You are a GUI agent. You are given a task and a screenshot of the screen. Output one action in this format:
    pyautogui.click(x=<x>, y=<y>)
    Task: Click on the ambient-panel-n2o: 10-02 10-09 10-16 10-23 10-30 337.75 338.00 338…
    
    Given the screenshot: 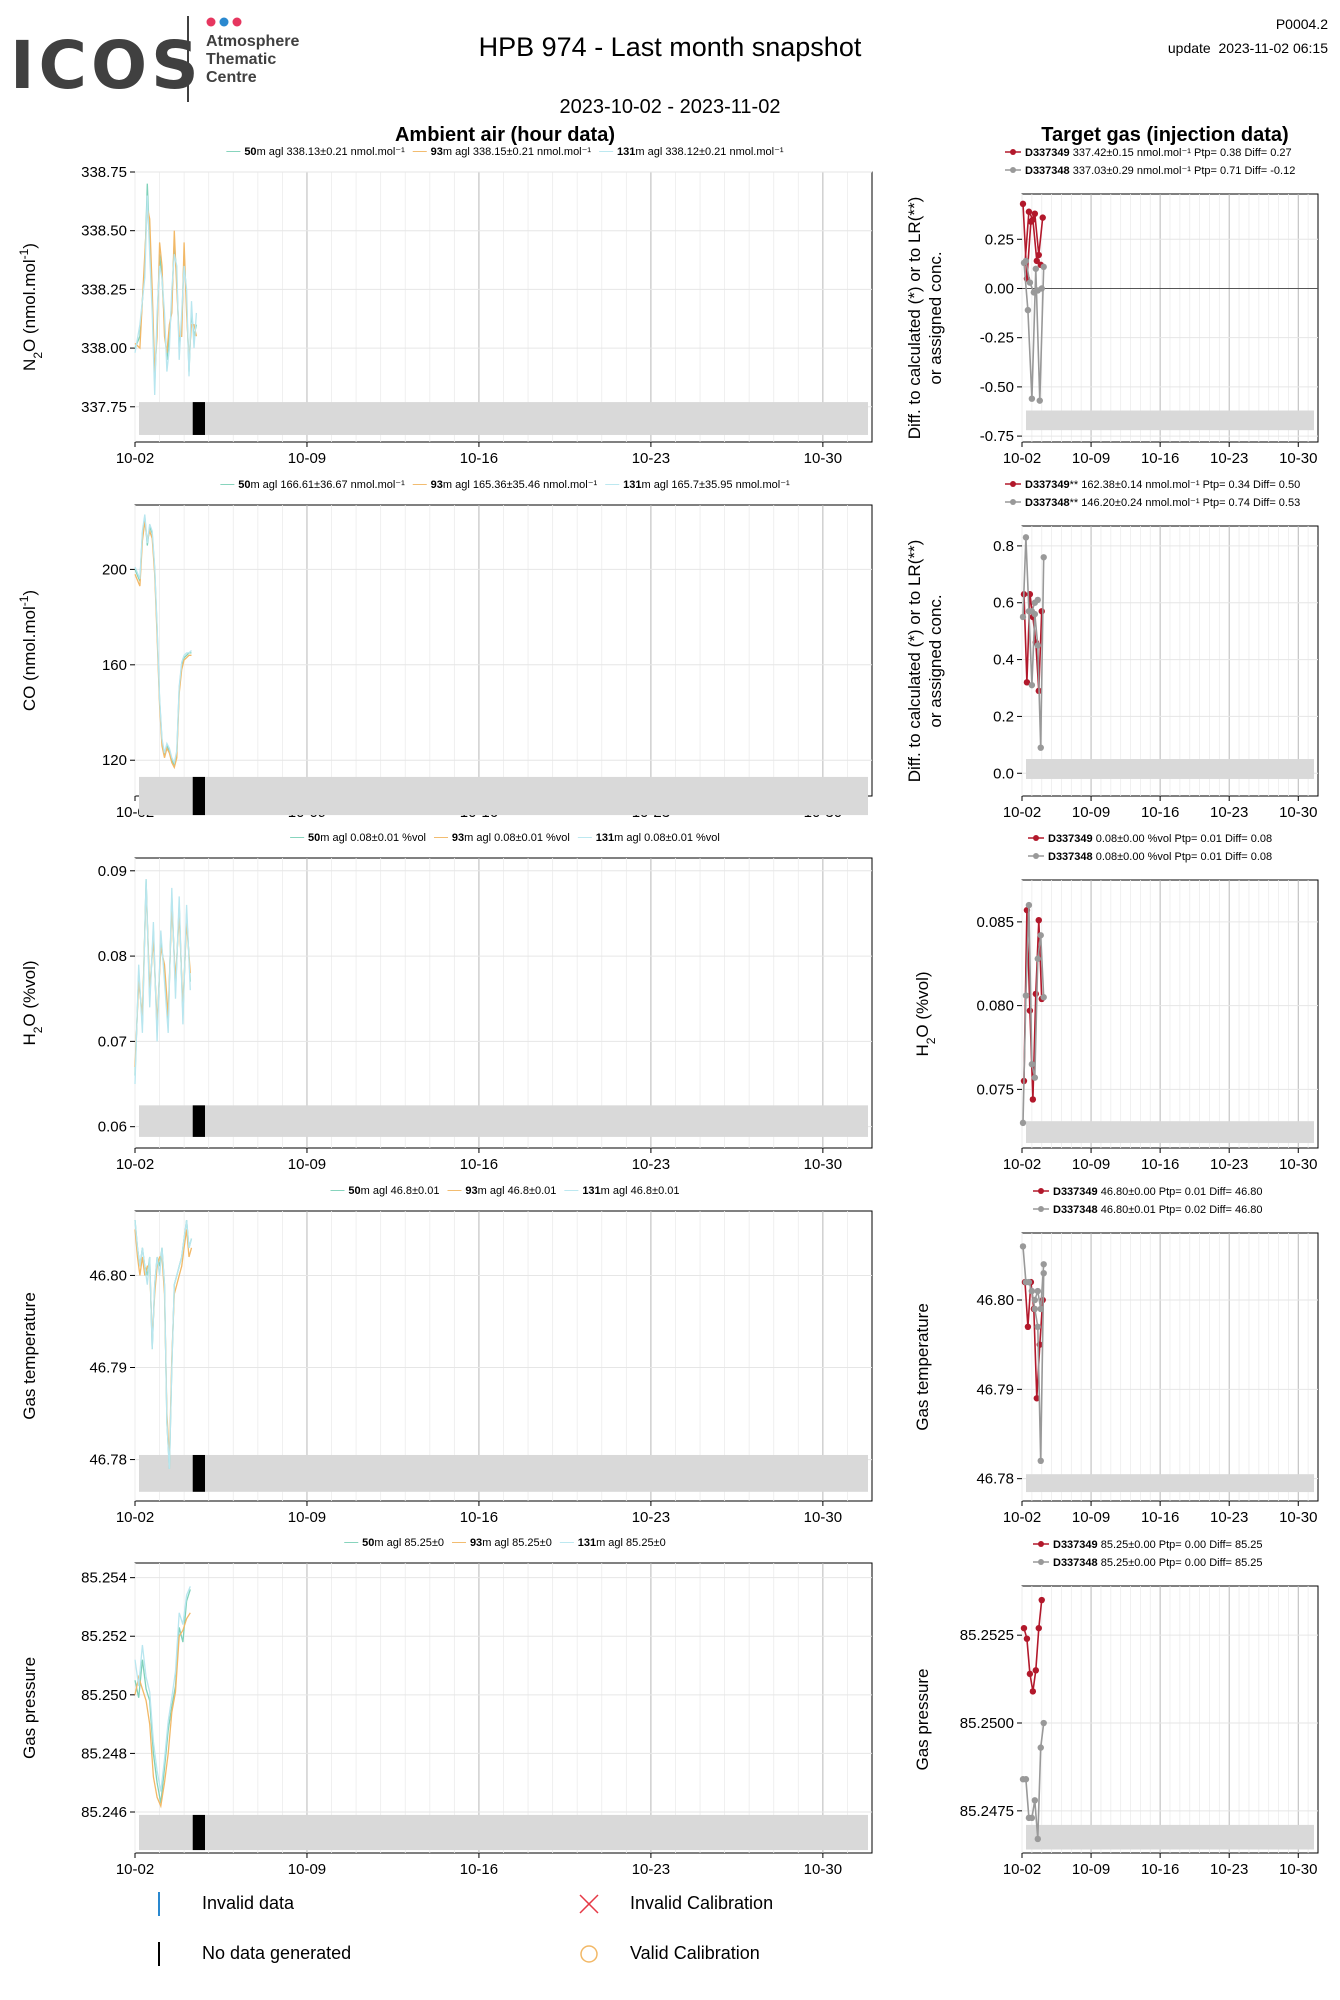 What is the action you would take?
    pyautogui.click(x=477, y=315)
    